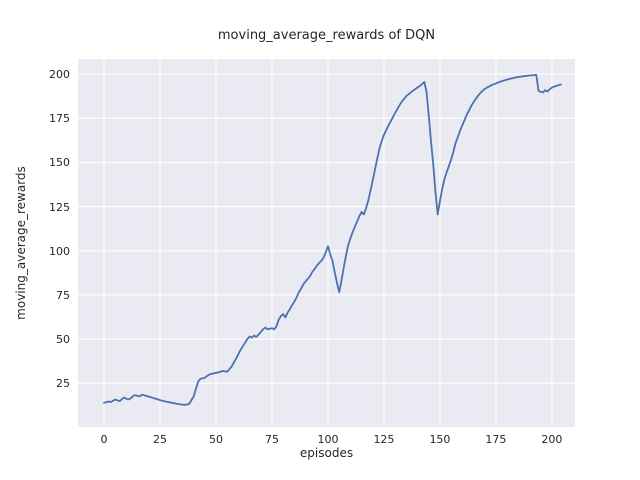  I want to click on y-tick-label: 150, so click(59, 163).